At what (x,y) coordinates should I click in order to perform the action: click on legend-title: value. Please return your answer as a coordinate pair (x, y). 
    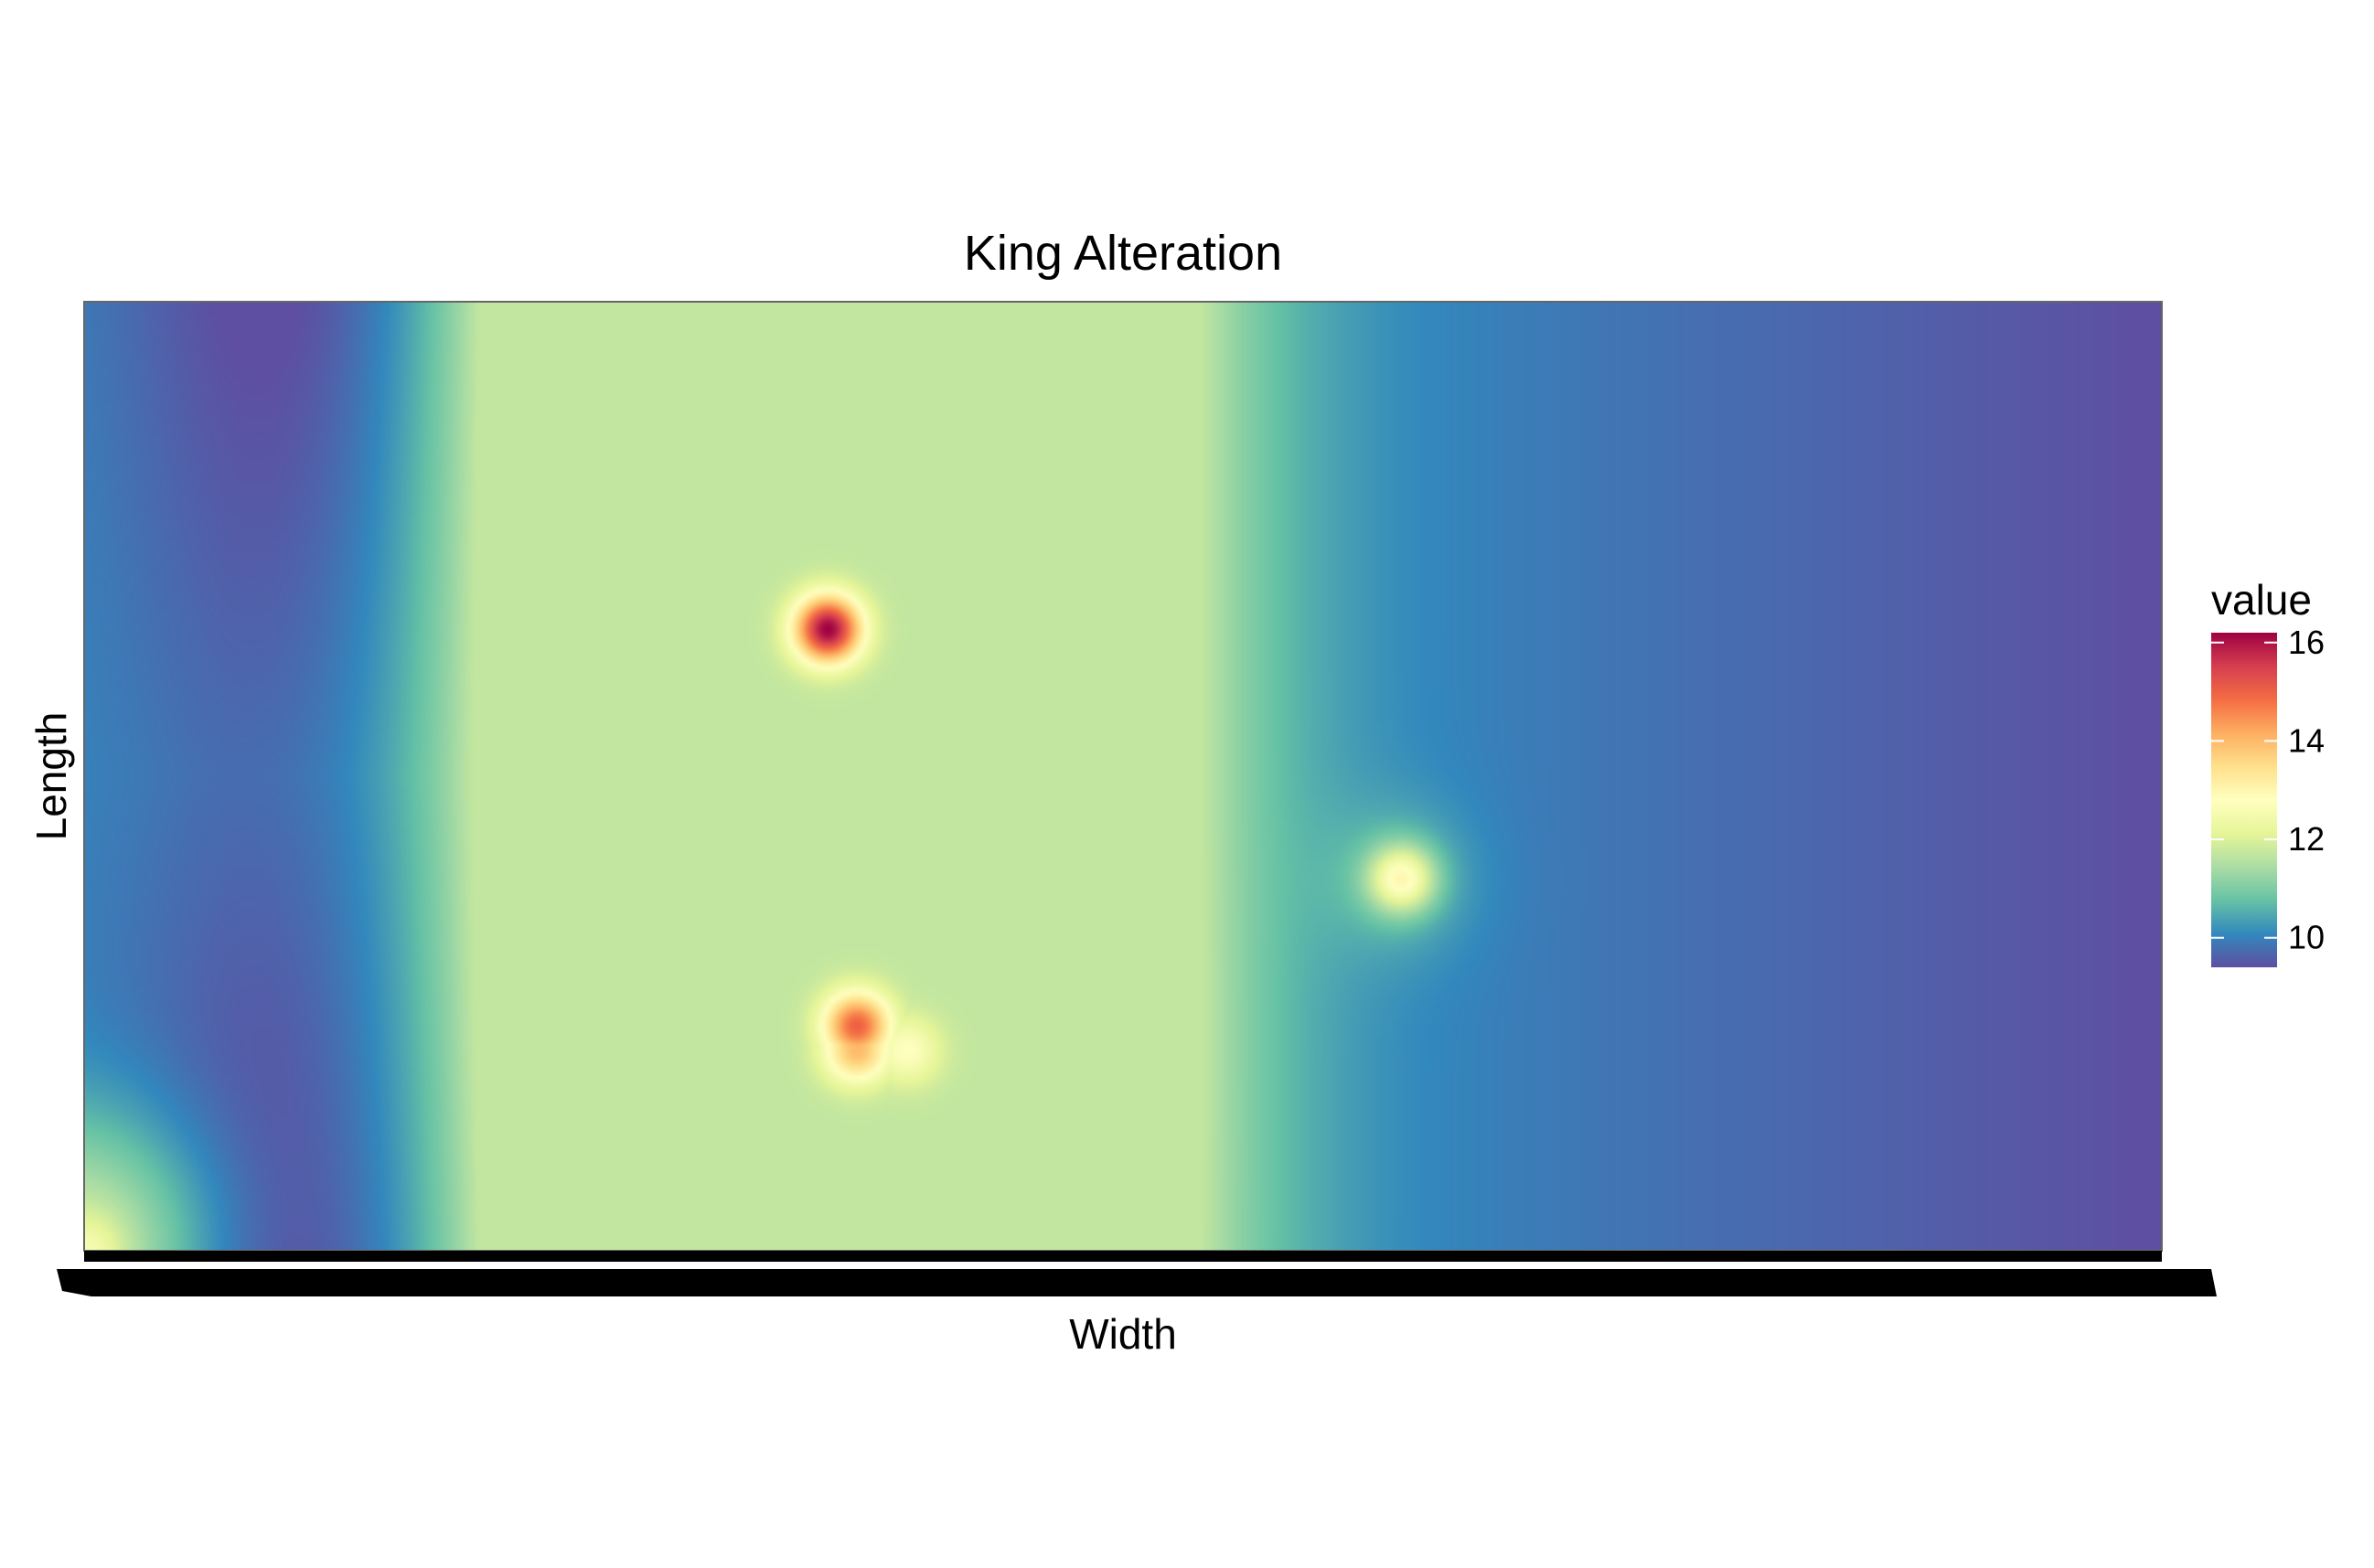
    Looking at the image, I should click on (2261, 600).